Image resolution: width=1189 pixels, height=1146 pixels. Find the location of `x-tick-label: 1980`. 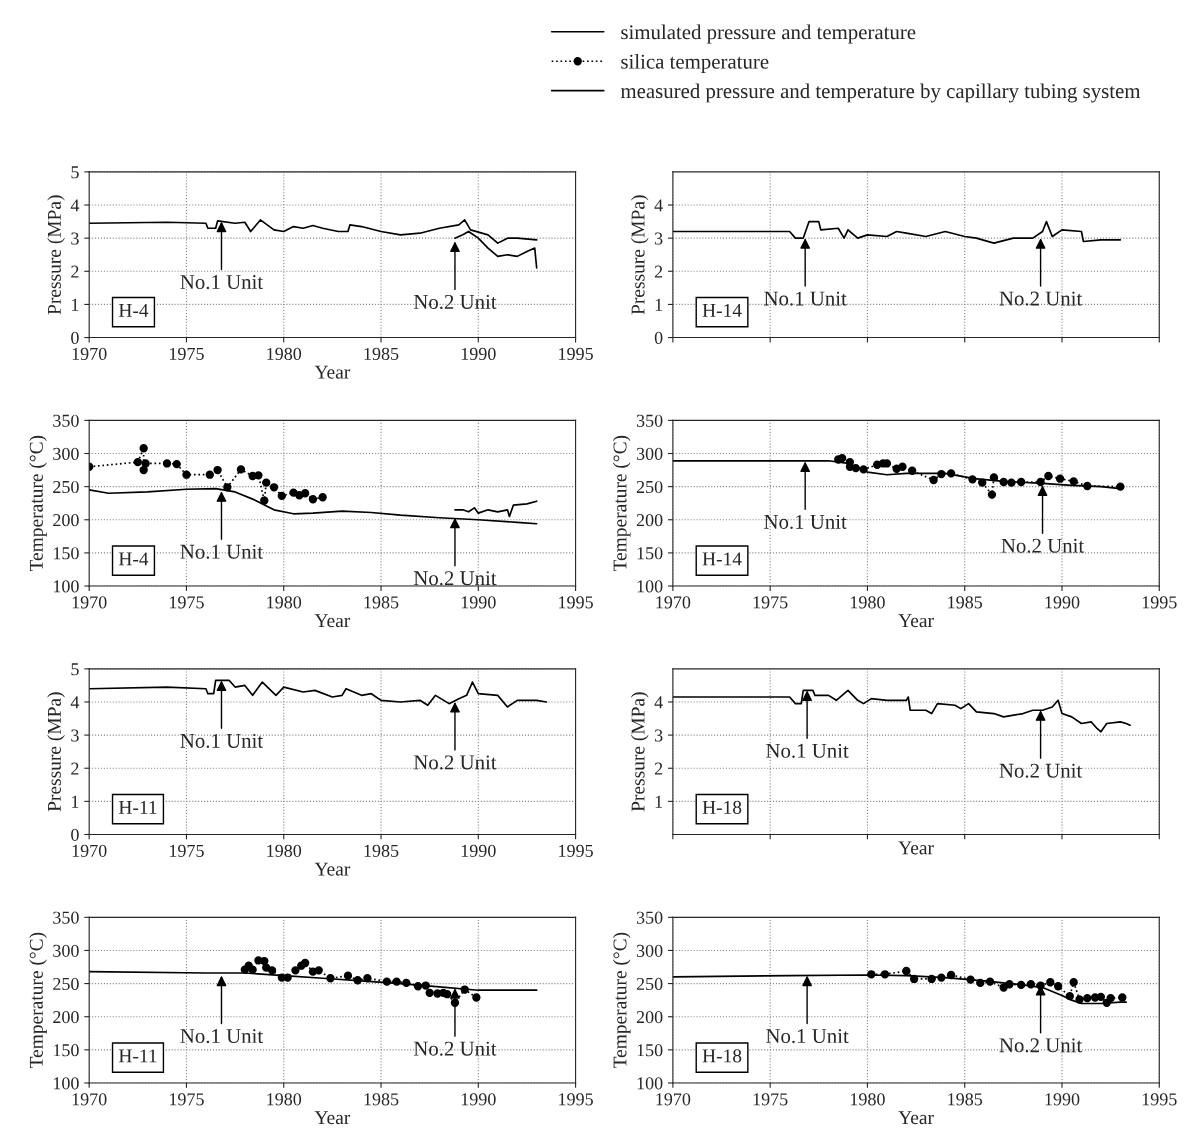

x-tick-label: 1980 is located at coordinates (284, 850).